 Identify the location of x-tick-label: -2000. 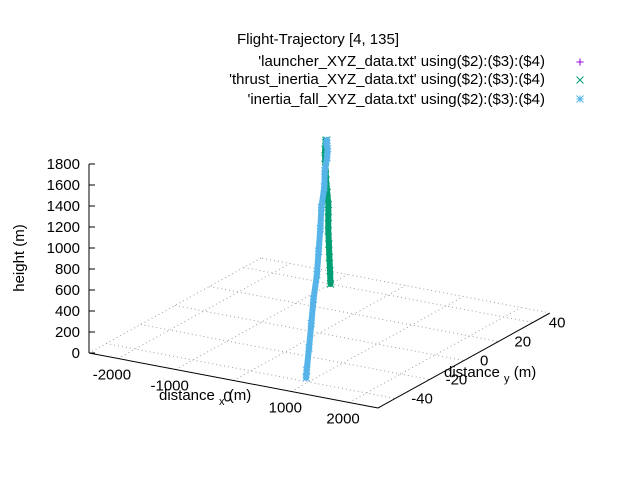
(112, 375).